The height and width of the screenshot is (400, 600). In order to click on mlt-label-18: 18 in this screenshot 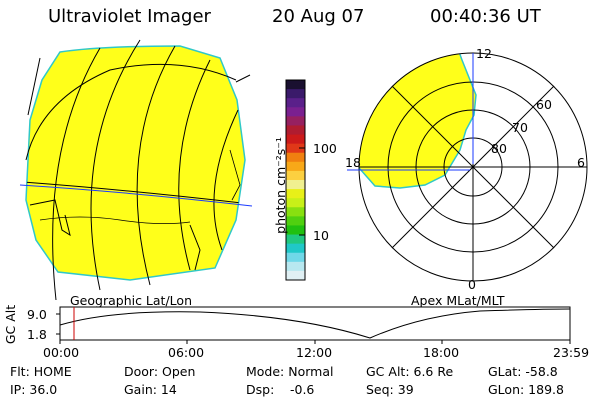, I will do `click(353, 162)`.